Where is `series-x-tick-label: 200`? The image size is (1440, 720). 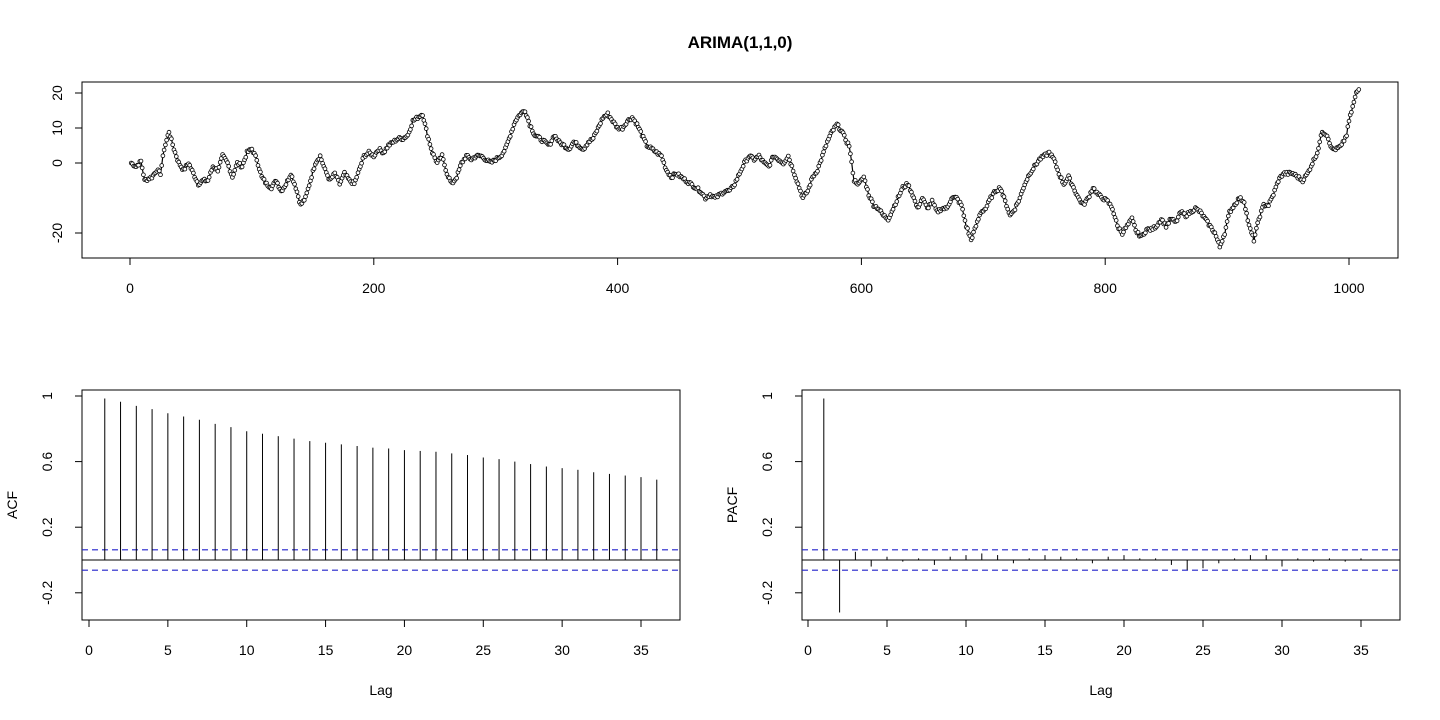
series-x-tick-label: 200 is located at coordinates (374, 288).